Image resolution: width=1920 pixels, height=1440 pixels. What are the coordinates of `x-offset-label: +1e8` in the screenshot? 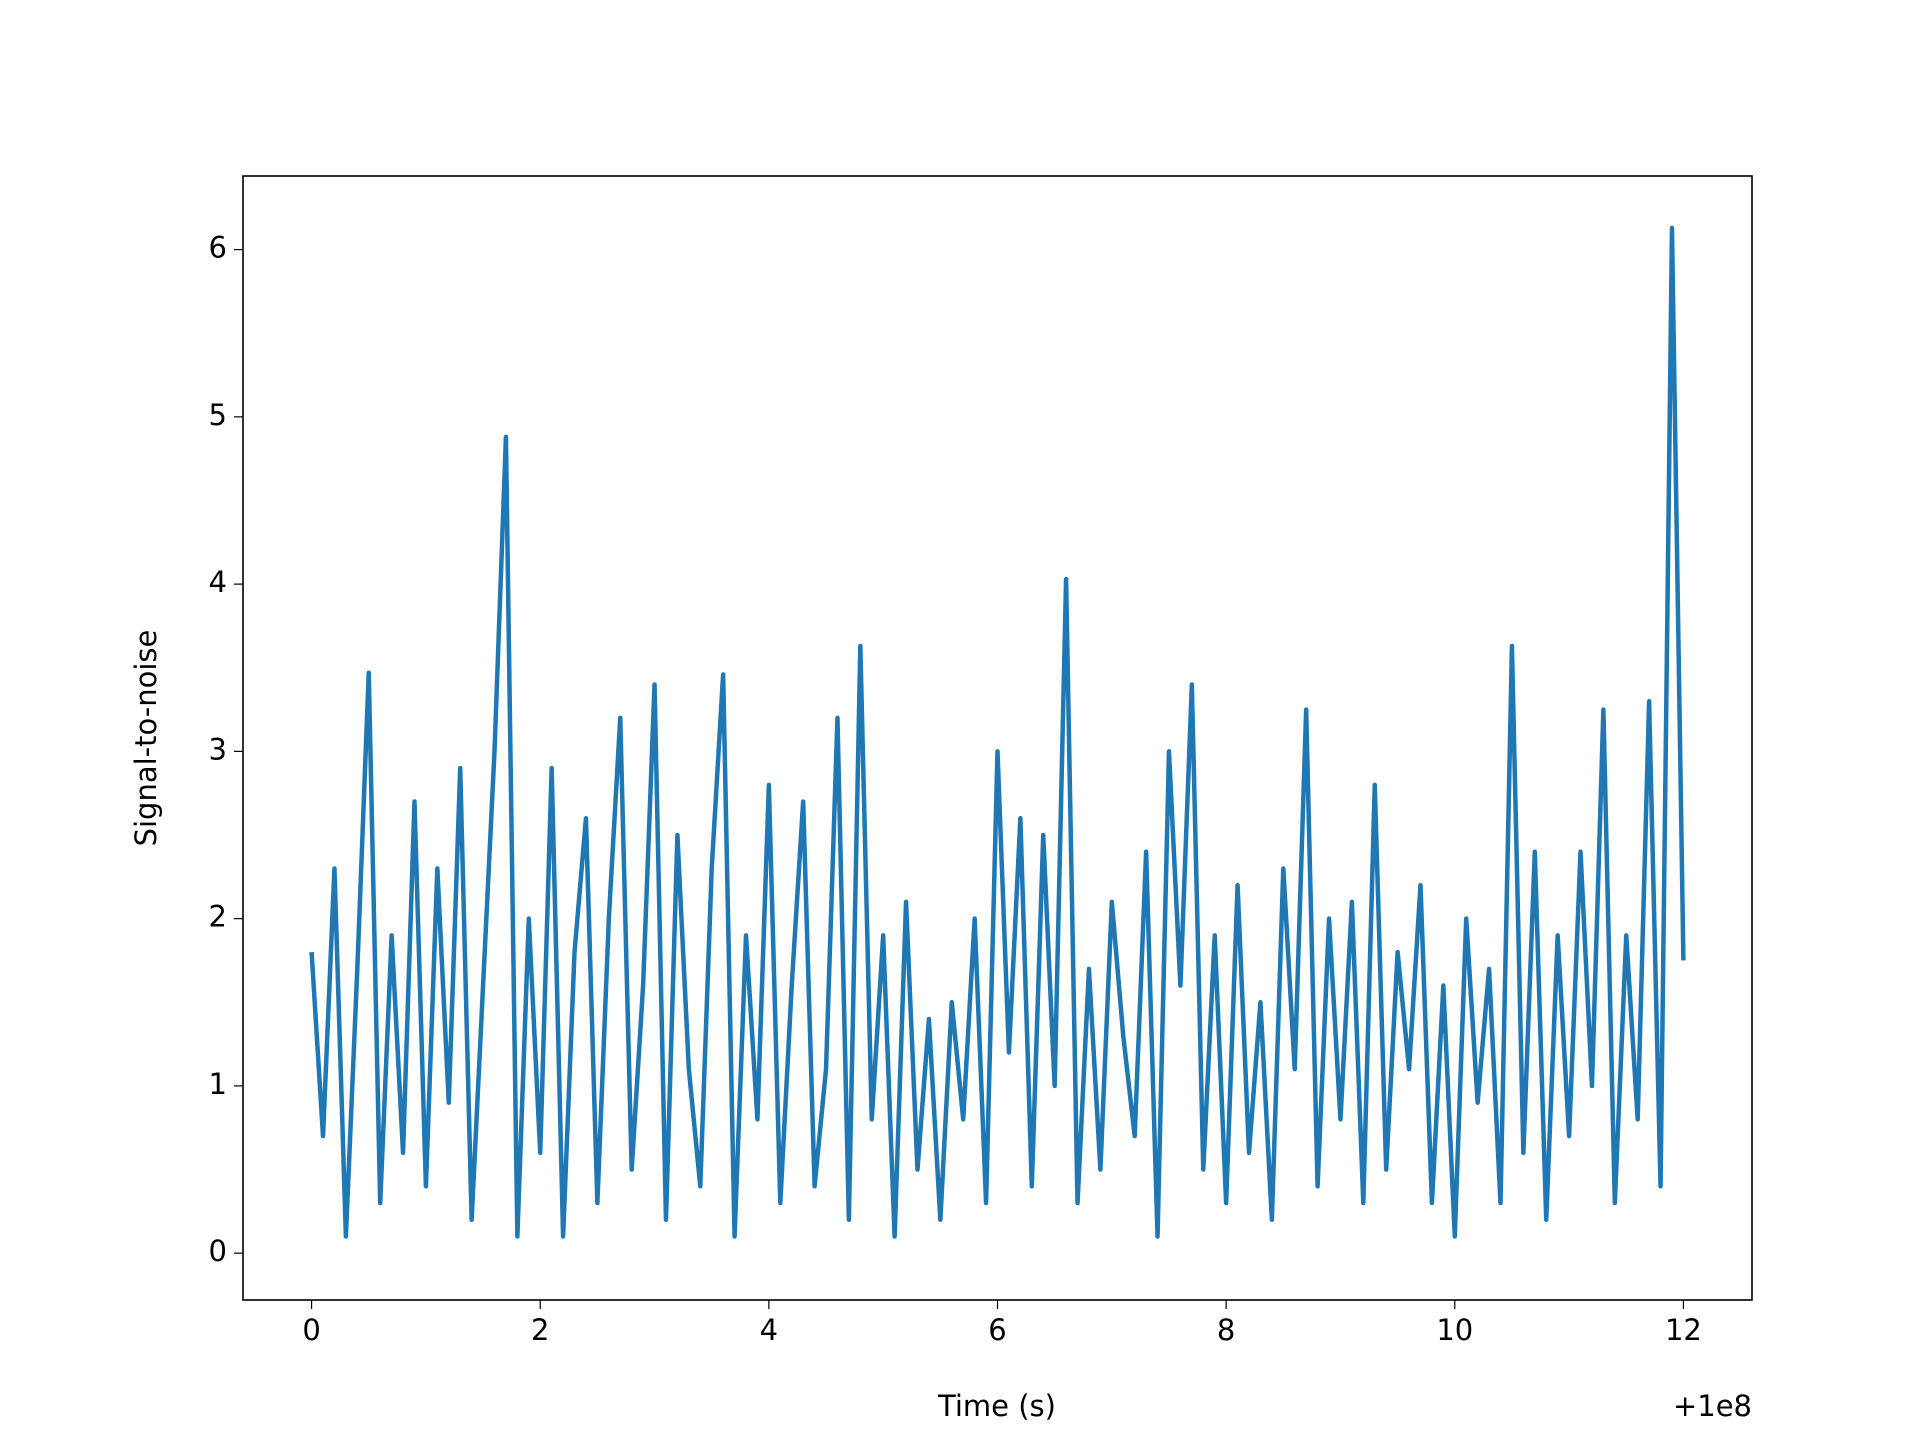 It's located at (1712, 1406).